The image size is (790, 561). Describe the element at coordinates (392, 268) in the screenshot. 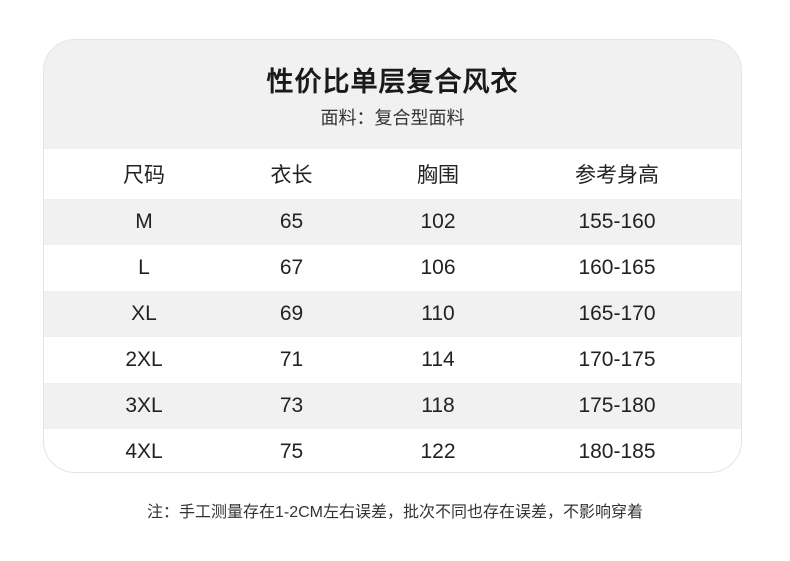

I see `table-row: L 67 106 160-165` at that location.